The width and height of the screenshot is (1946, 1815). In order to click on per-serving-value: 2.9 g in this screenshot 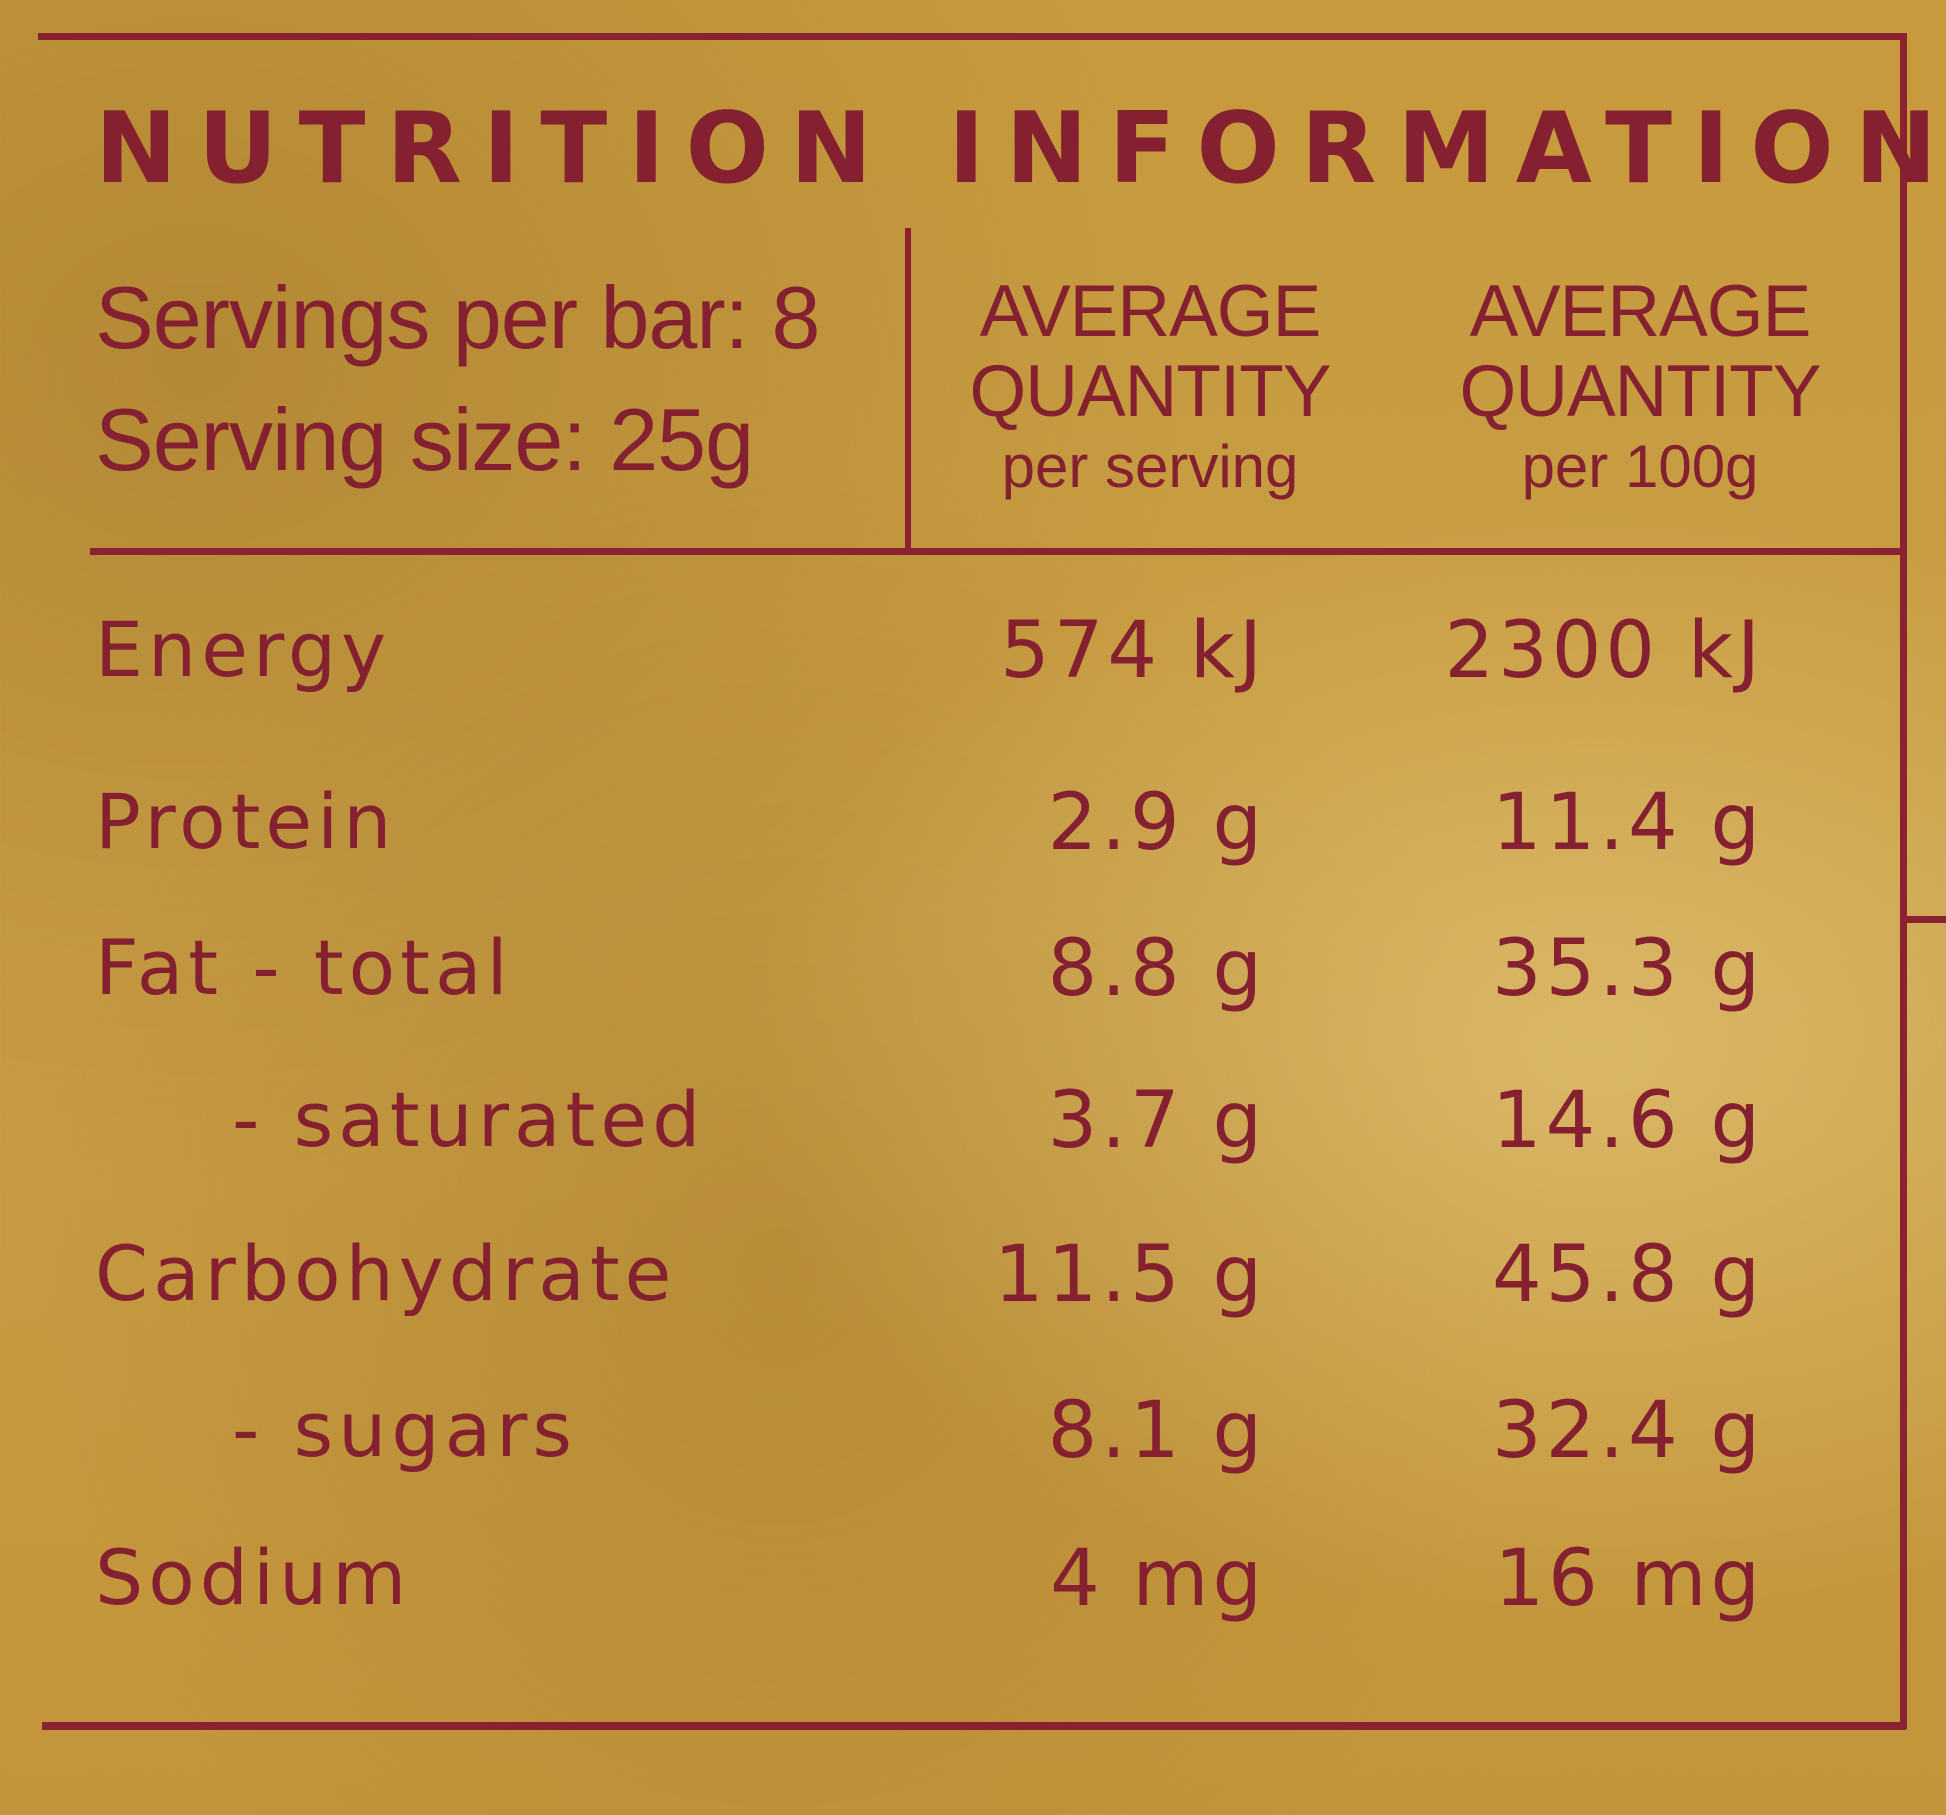, I will do `click(1156, 823)`.